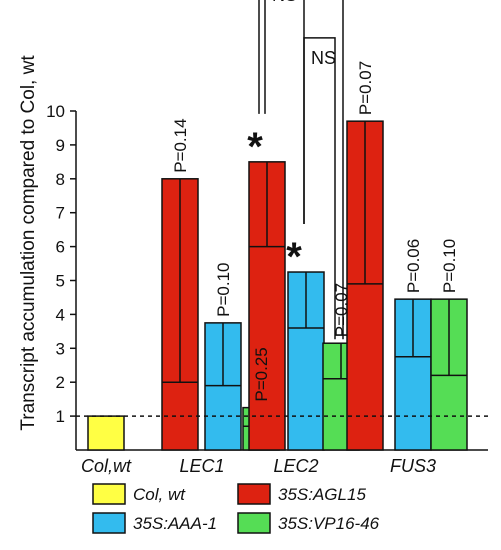 The height and width of the screenshot is (550, 501). Describe the element at coordinates (61, 264) in the screenshot. I see `y-axis-ticks: 1 2 3 4 5 6 7 8 9 10` at that location.